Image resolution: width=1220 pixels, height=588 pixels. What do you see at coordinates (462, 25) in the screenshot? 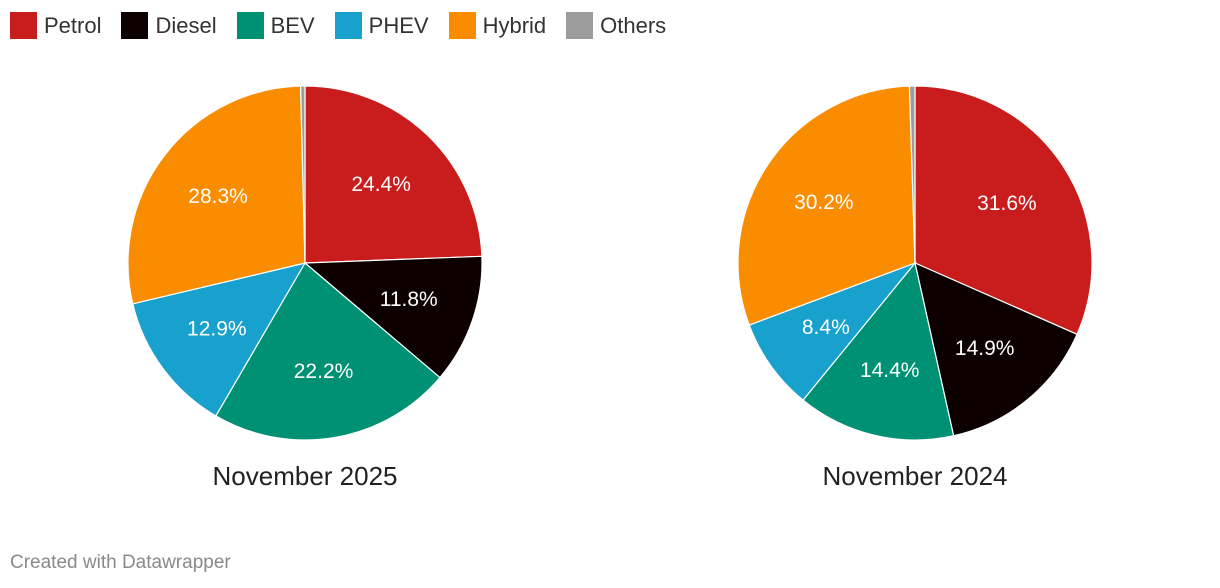
I see `legend-swatch-hybrid` at bounding box center [462, 25].